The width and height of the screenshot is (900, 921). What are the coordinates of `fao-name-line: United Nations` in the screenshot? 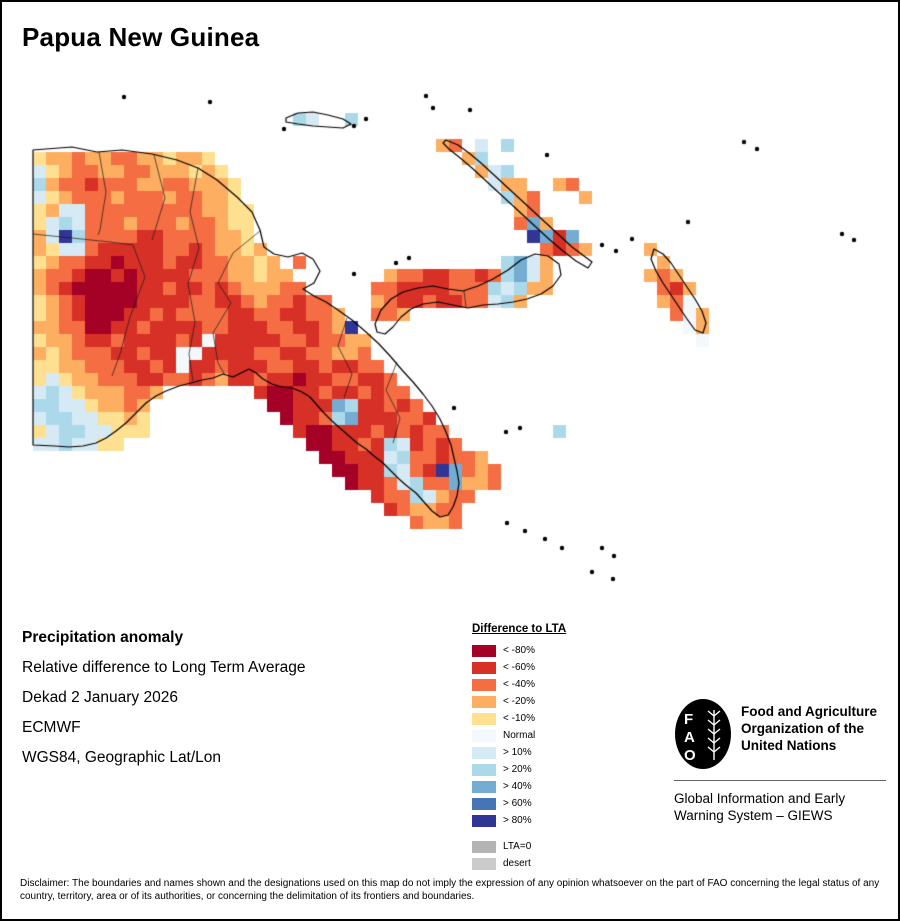 It's located at (789, 745).